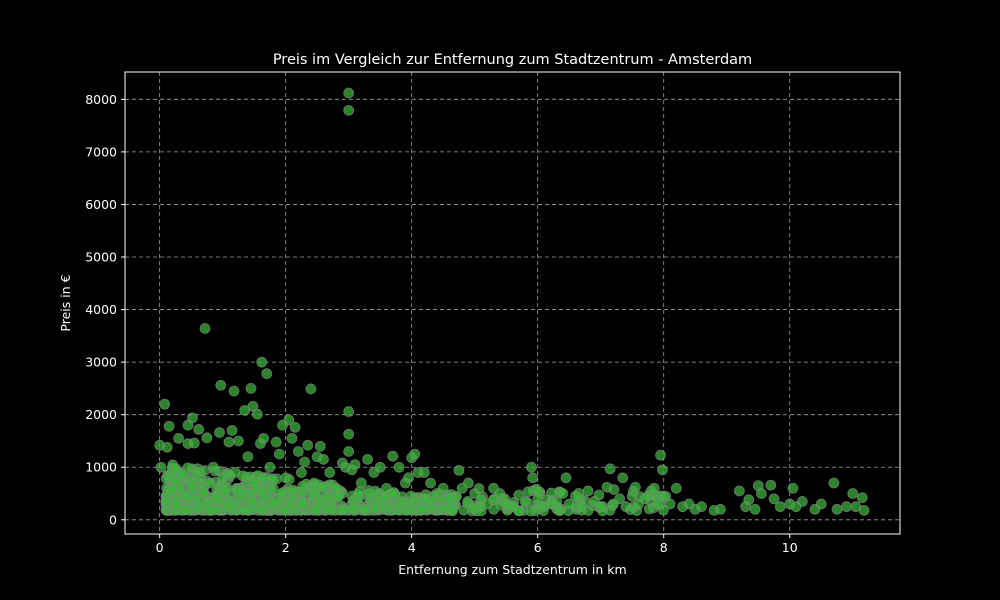 The height and width of the screenshot is (600, 1000). I want to click on x-tick-label: 6, so click(538, 547).